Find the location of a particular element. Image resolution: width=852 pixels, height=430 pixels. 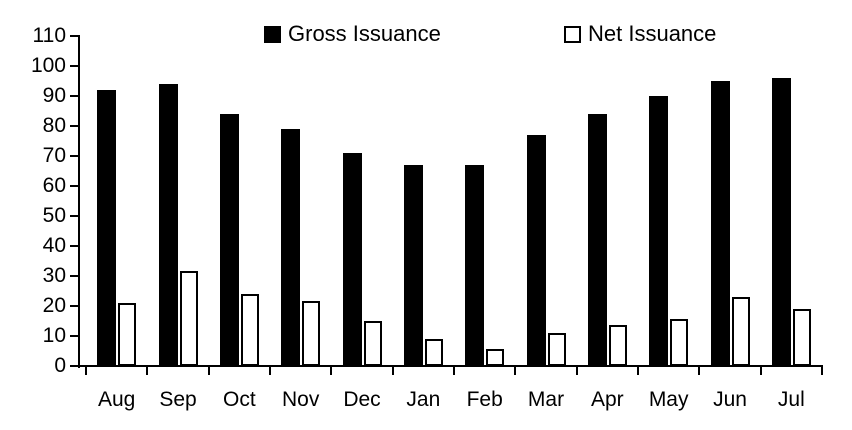

chart-legend: Gross Issuance Net Issuance is located at coordinates (426, 34).